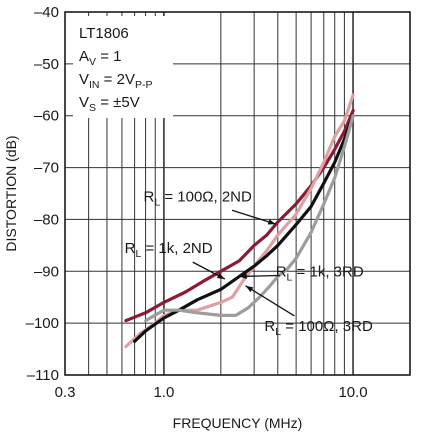 The image size is (435, 434). I want to click on series-label: RL = 1k, 3RD, so click(320, 273).